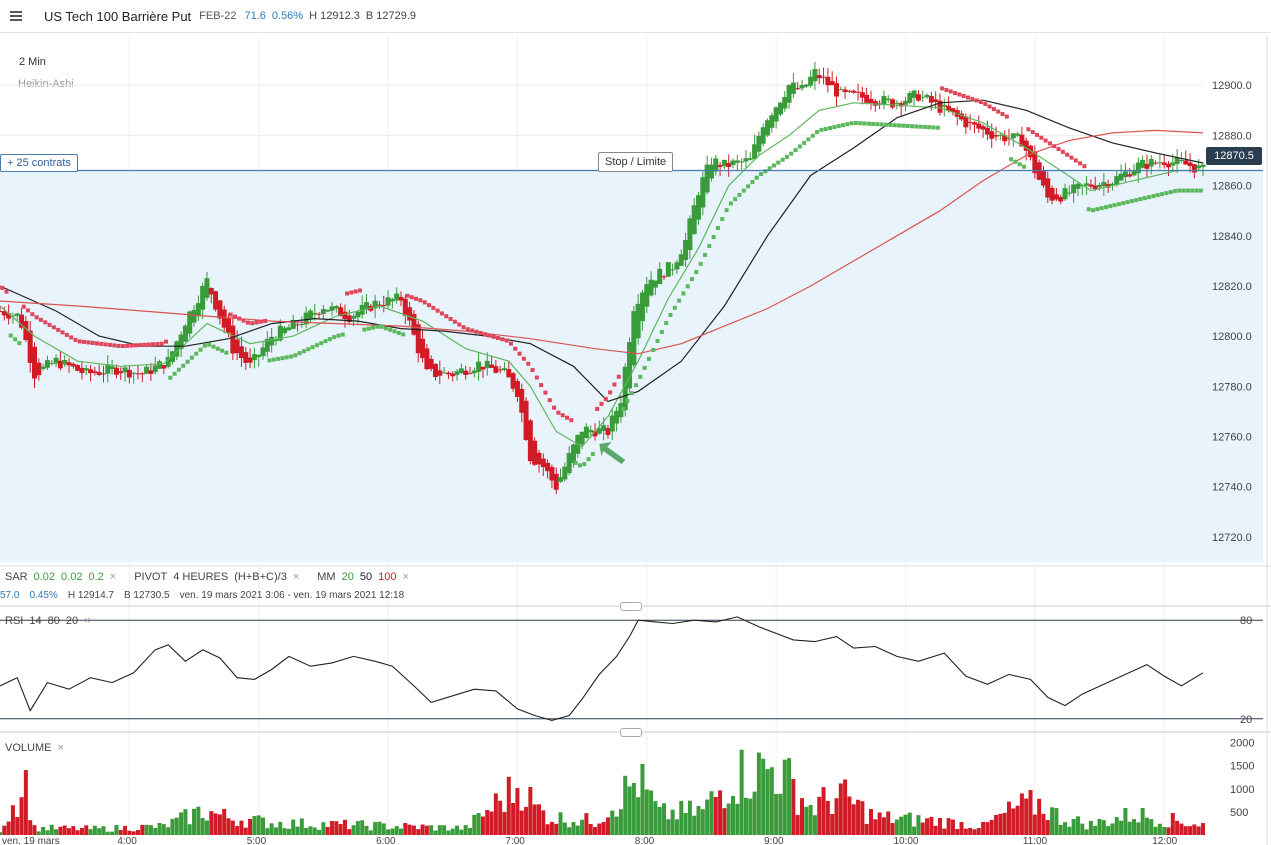 The image size is (1271, 845). What do you see at coordinates (87, 621) in the screenshot?
I see `remove-rsi-icon: ×` at bounding box center [87, 621].